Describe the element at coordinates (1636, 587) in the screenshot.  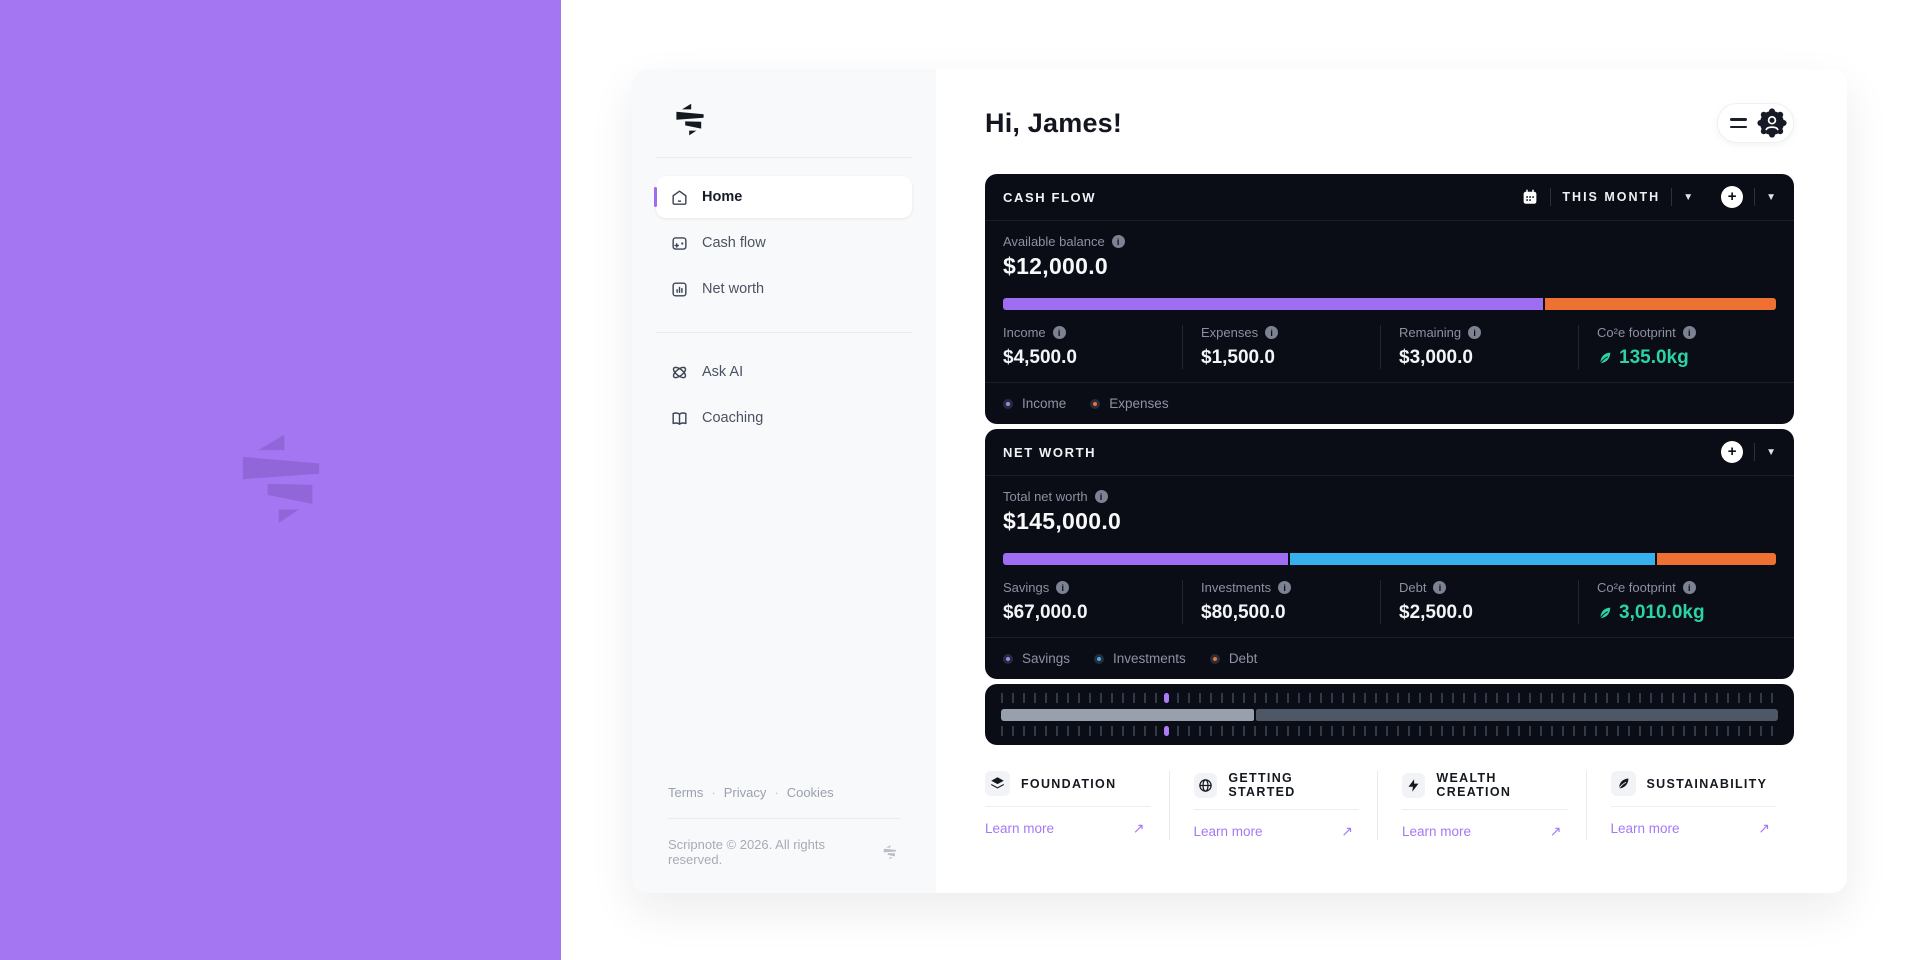
I see `stat-label: Co²e footprint` at that location.